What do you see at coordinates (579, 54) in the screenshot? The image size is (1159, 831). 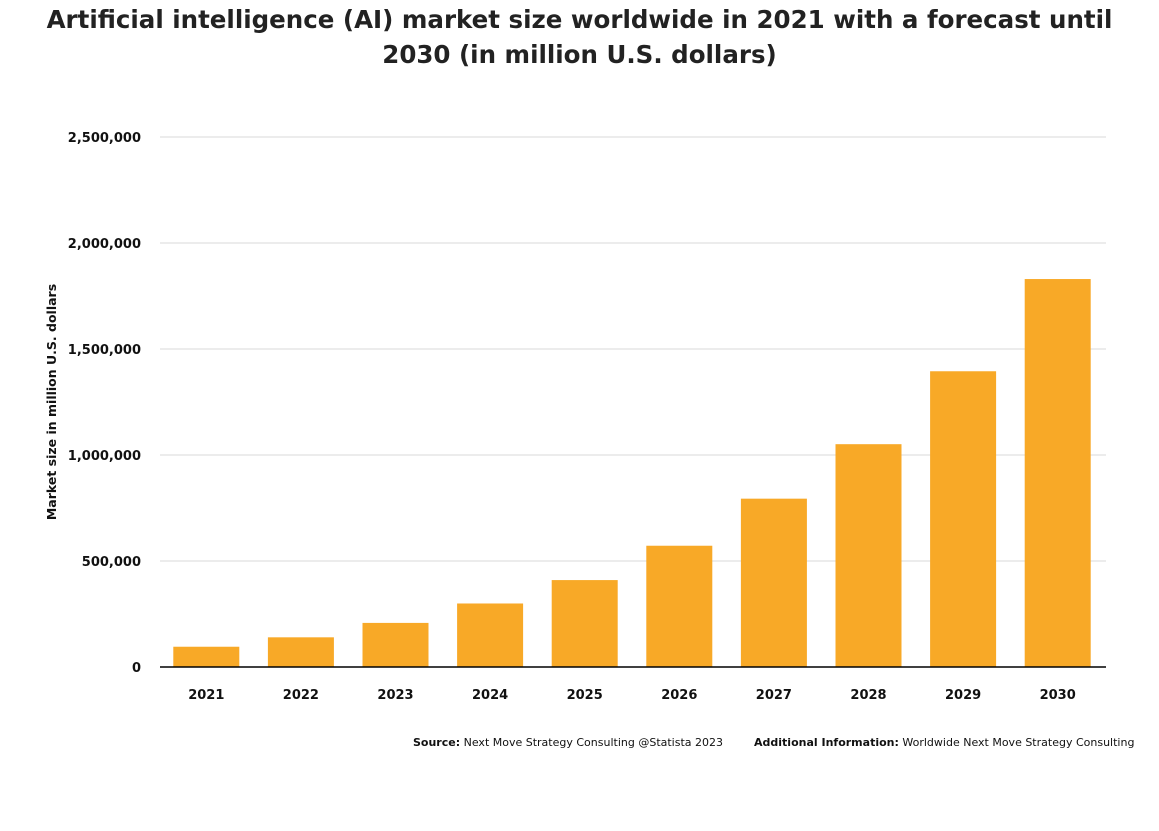 I see `chart-title-line-2: 2030 (in million U.S. dollars)` at bounding box center [579, 54].